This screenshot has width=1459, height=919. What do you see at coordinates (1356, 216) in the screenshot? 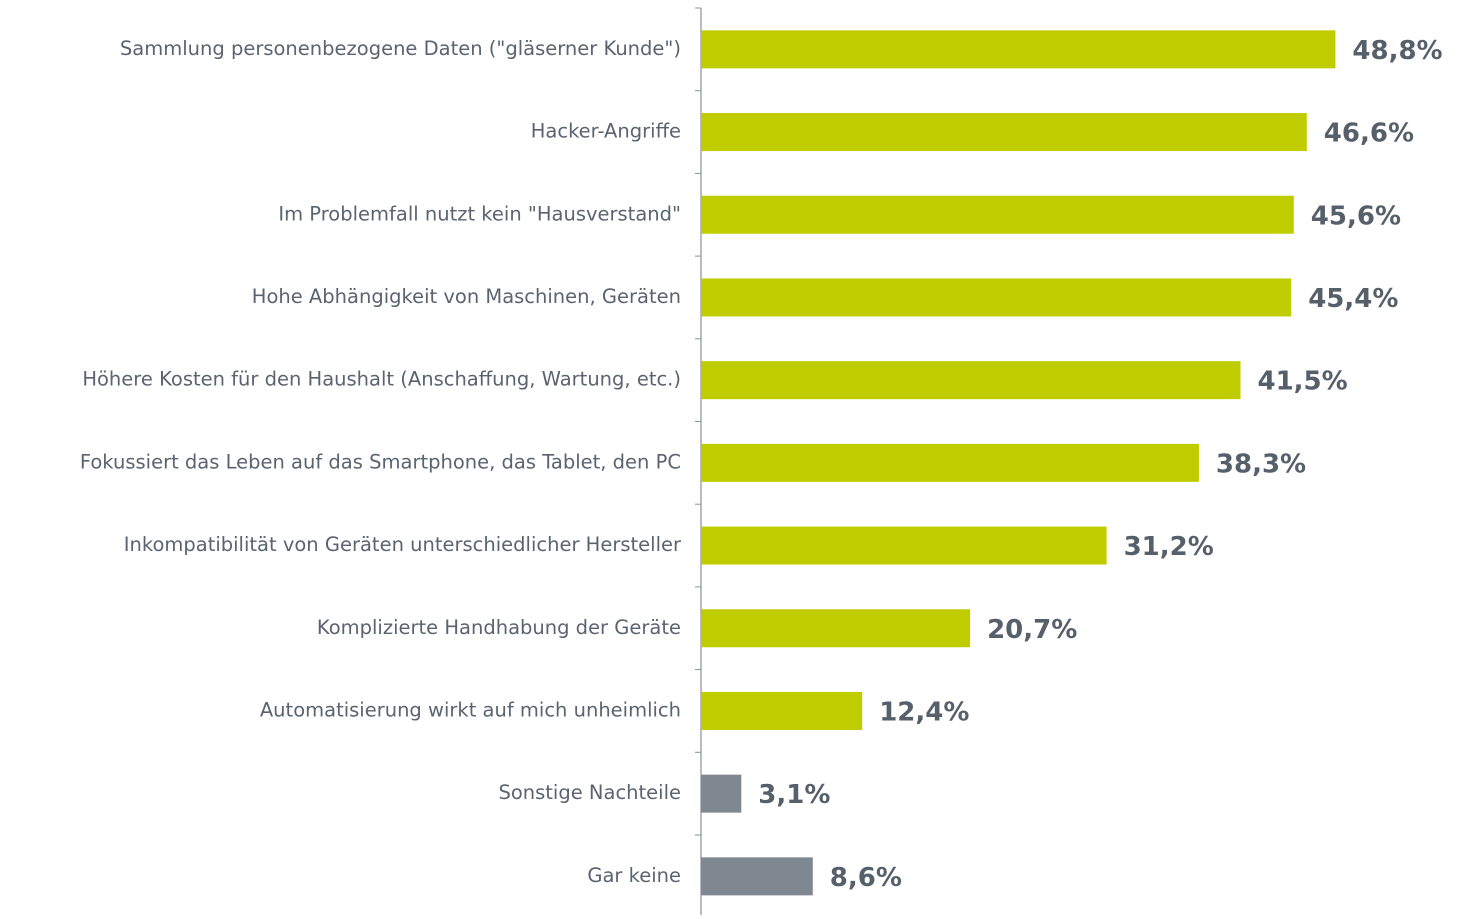
I see `value-label: 45,6%` at bounding box center [1356, 216].